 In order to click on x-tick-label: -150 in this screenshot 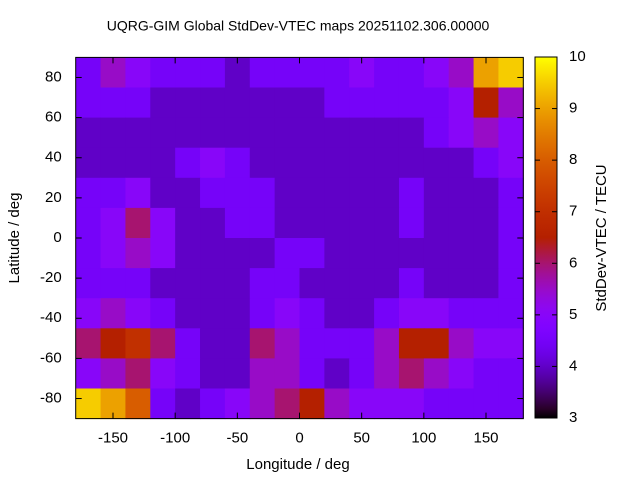, I will do `click(113, 438)`.